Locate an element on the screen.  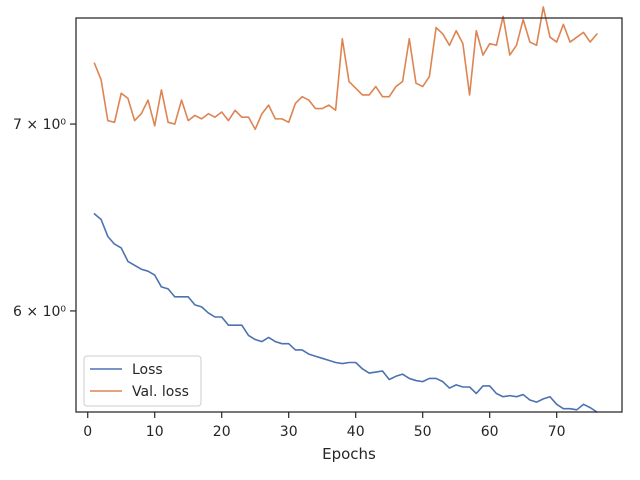
legend-label-val-loss: Val. loss is located at coordinates (160, 392).